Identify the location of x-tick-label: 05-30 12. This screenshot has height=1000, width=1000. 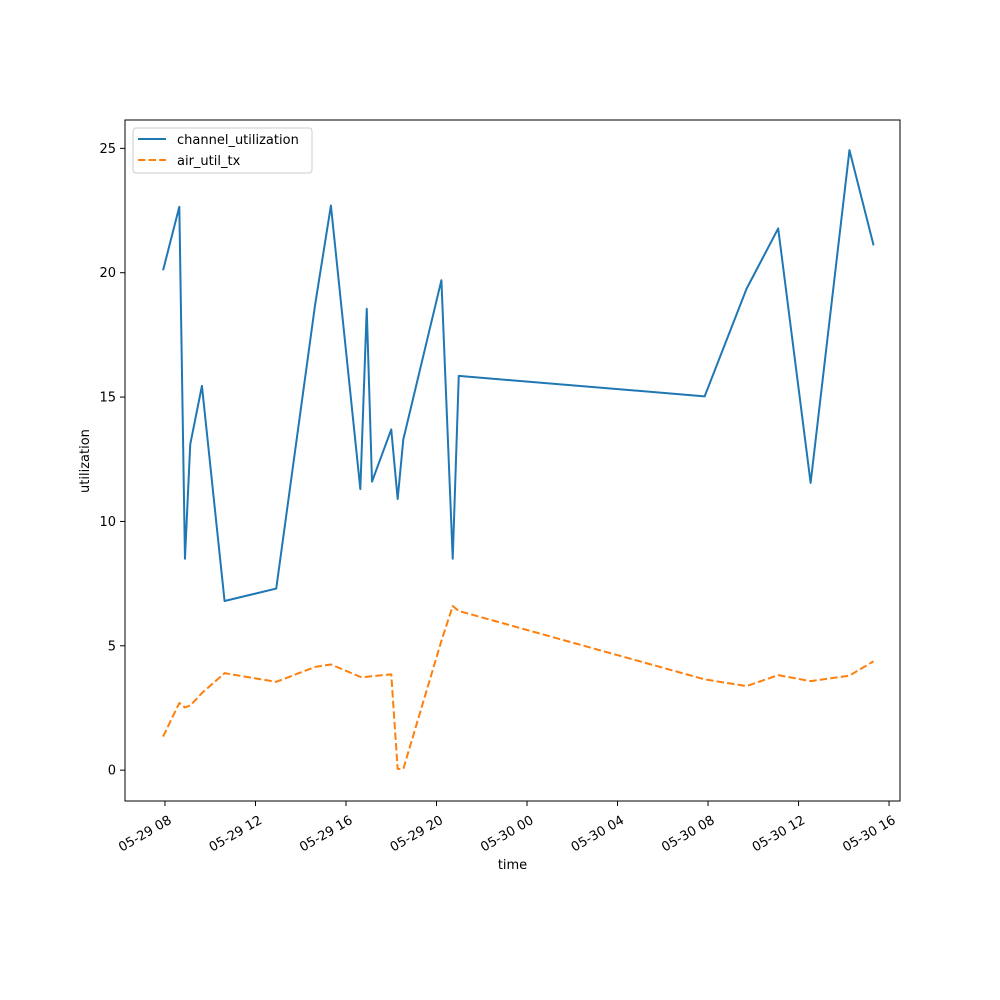
(779, 834).